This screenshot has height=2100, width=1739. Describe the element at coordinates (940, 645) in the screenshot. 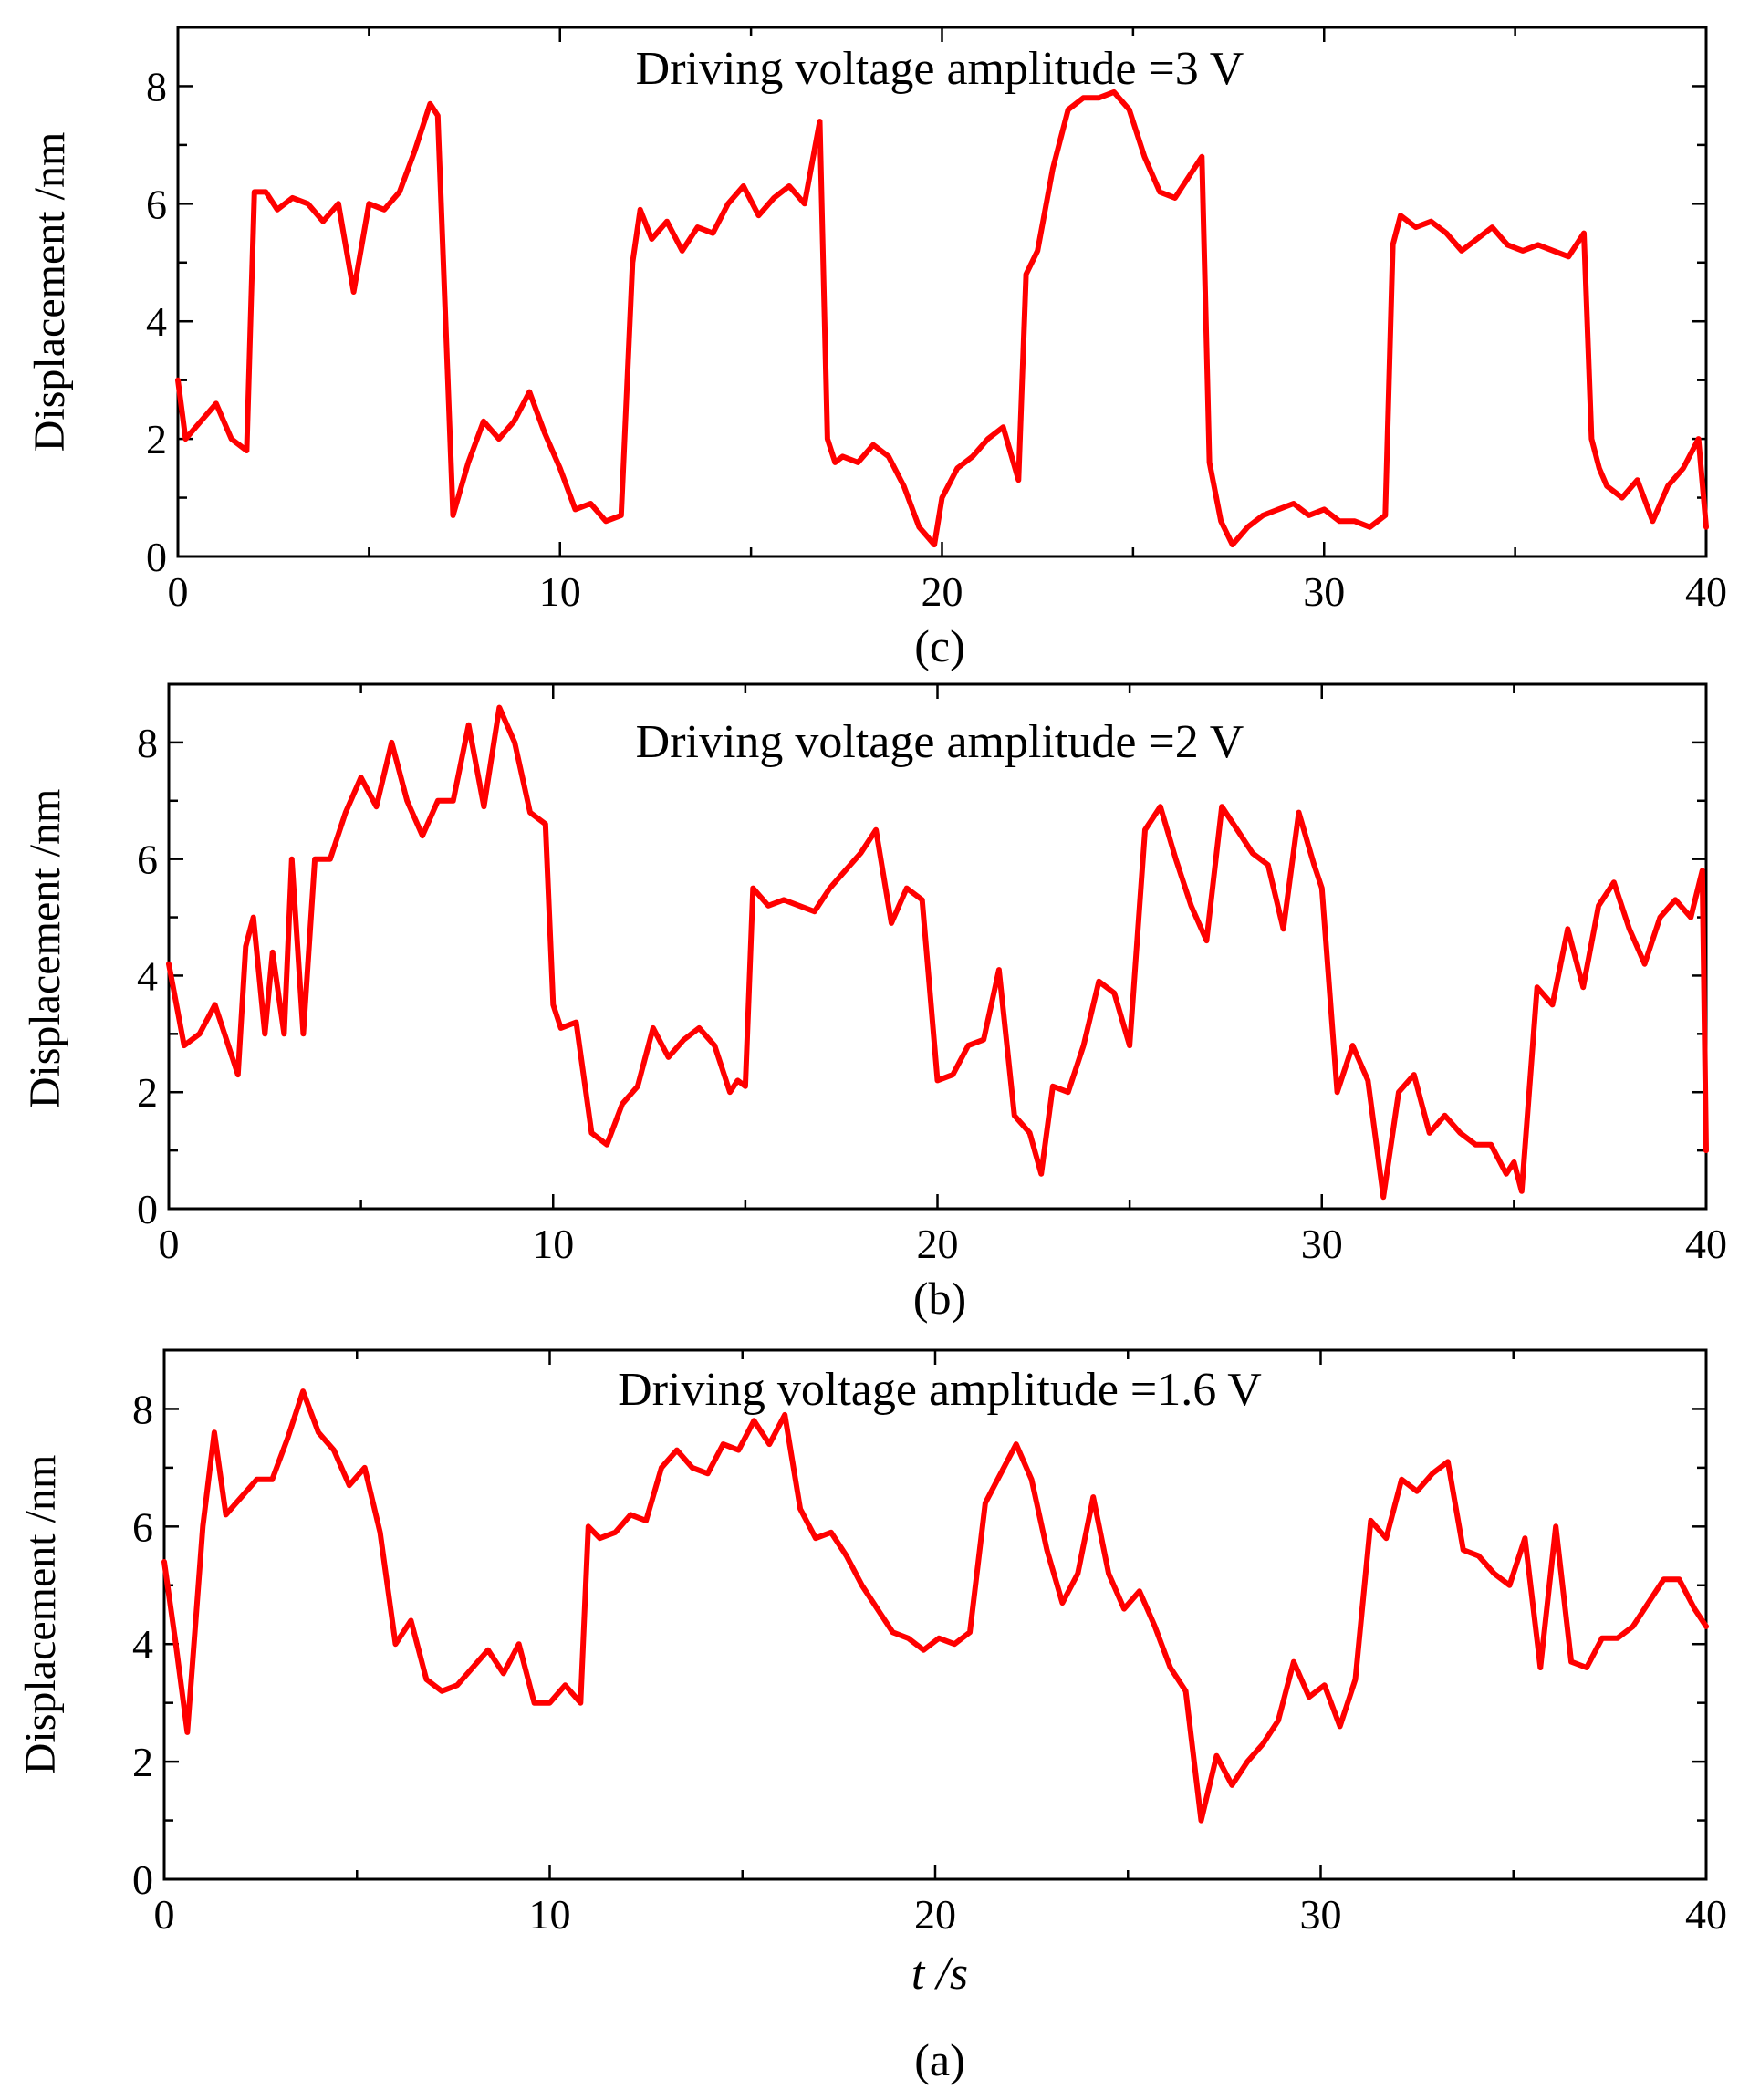

I see `panel-caption: (c)` at that location.